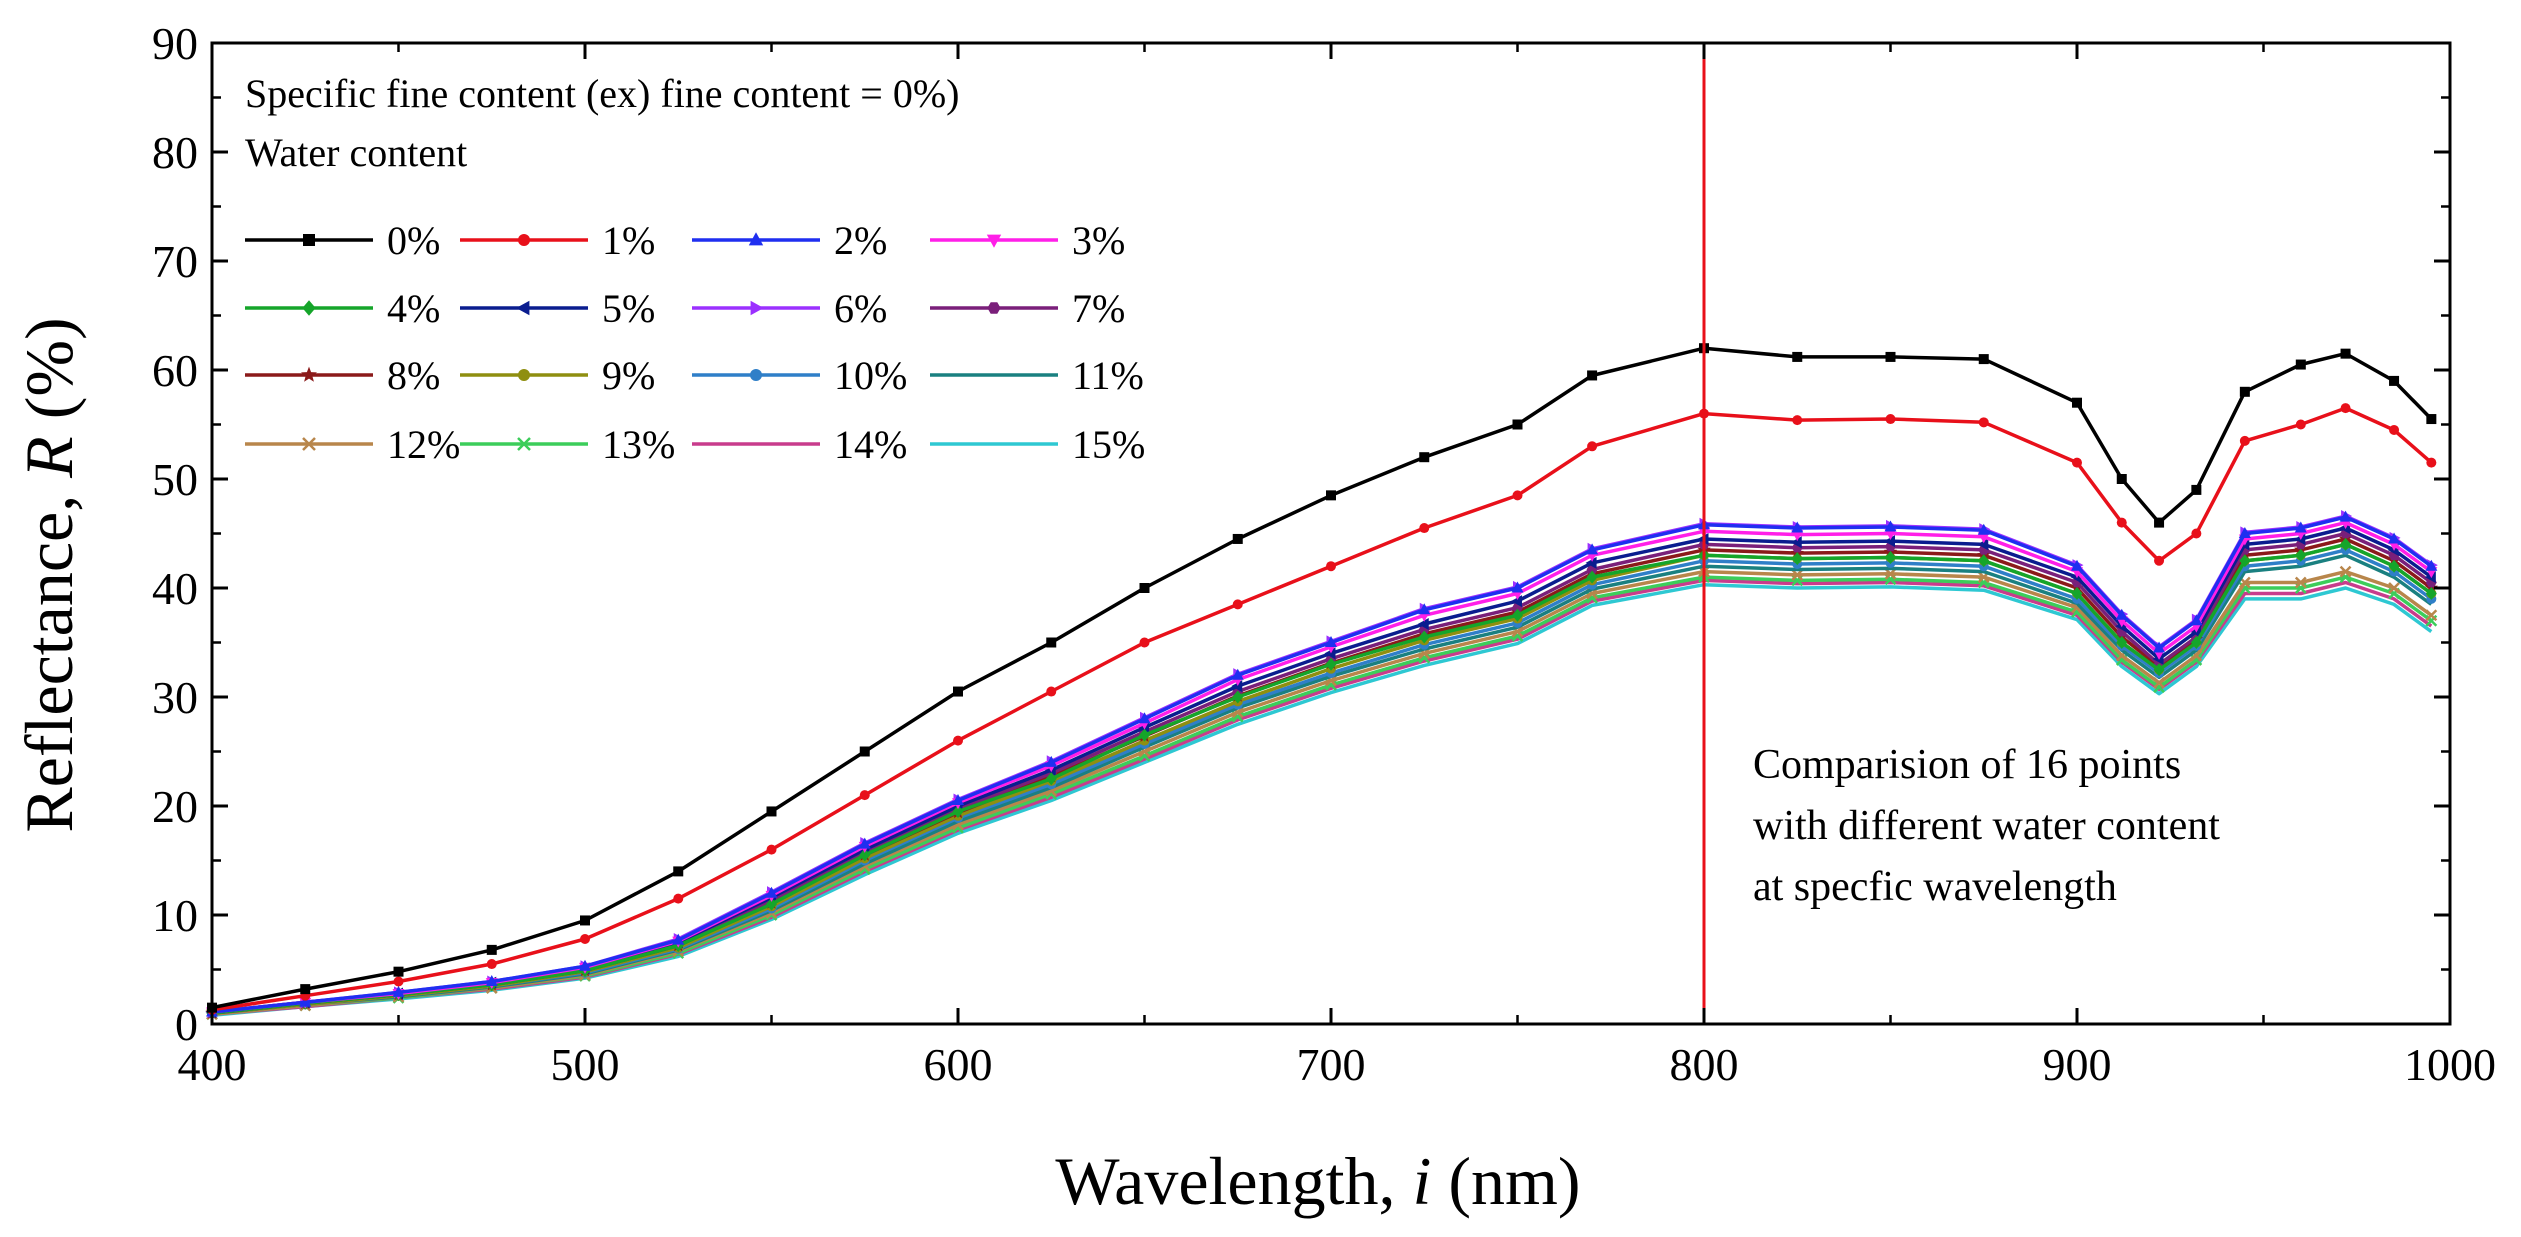 This screenshot has height=1237, width=2521. What do you see at coordinates (342, 240) in the screenshot?
I see `legend-item-0pct: 0%` at bounding box center [342, 240].